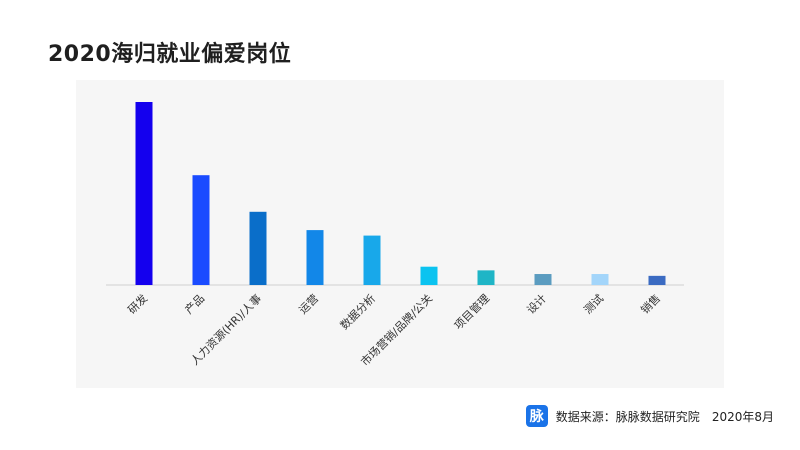 The height and width of the screenshot is (450, 800). I want to click on x-tick-label-8: 测试, so click(593, 304).